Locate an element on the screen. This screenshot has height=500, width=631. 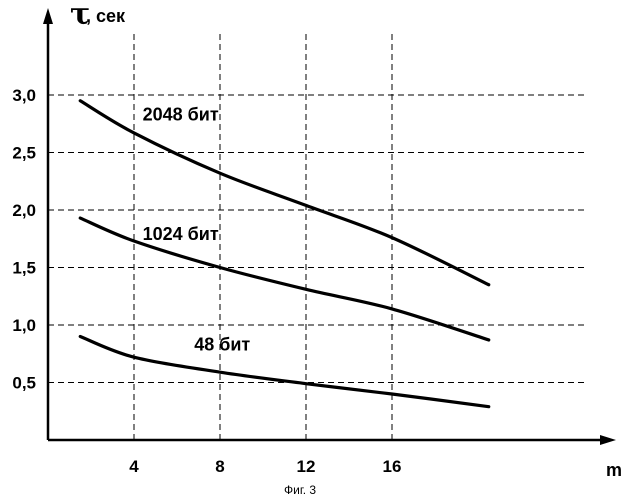
y-tick-label: 3,0 is located at coordinates (24, 95).